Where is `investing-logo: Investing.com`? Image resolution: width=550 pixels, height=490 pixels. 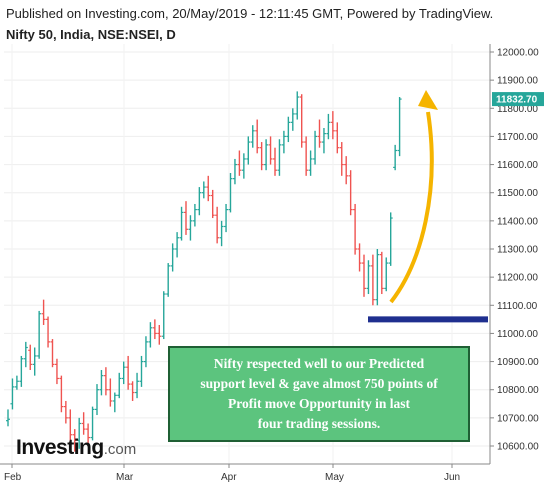
investing-logo: Investing.com is located at coordinates (76, 448).